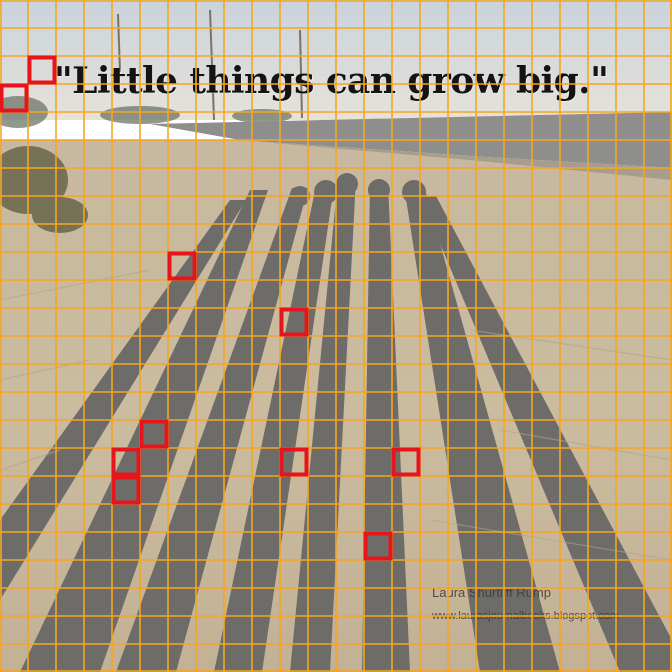  Describe the element at coordinates (491, 592) in the screenshot. I see `watermark-name: Laura Shurtliff Rump` at that location.